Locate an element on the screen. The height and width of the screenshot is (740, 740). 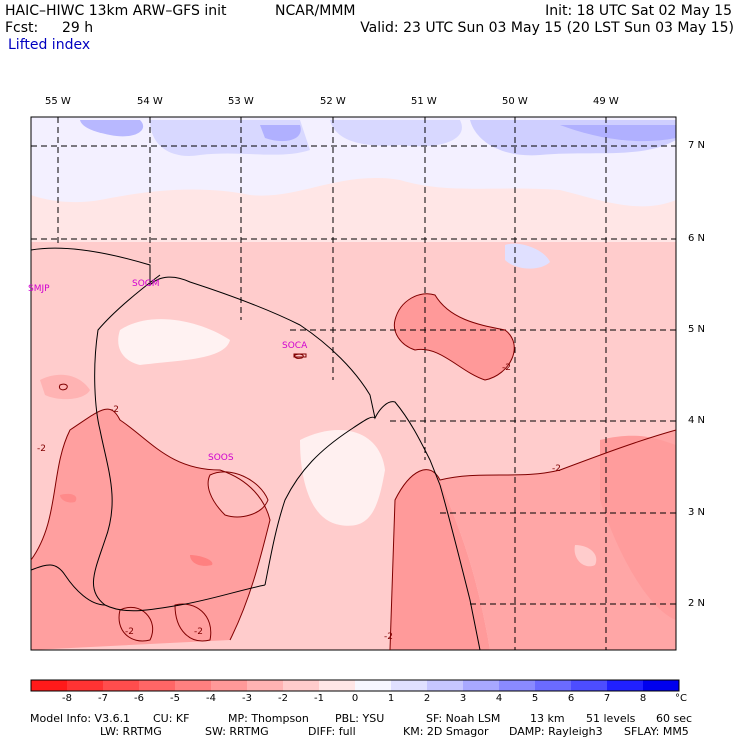
timestep: 60 sec is located at coordinates (674, 718).